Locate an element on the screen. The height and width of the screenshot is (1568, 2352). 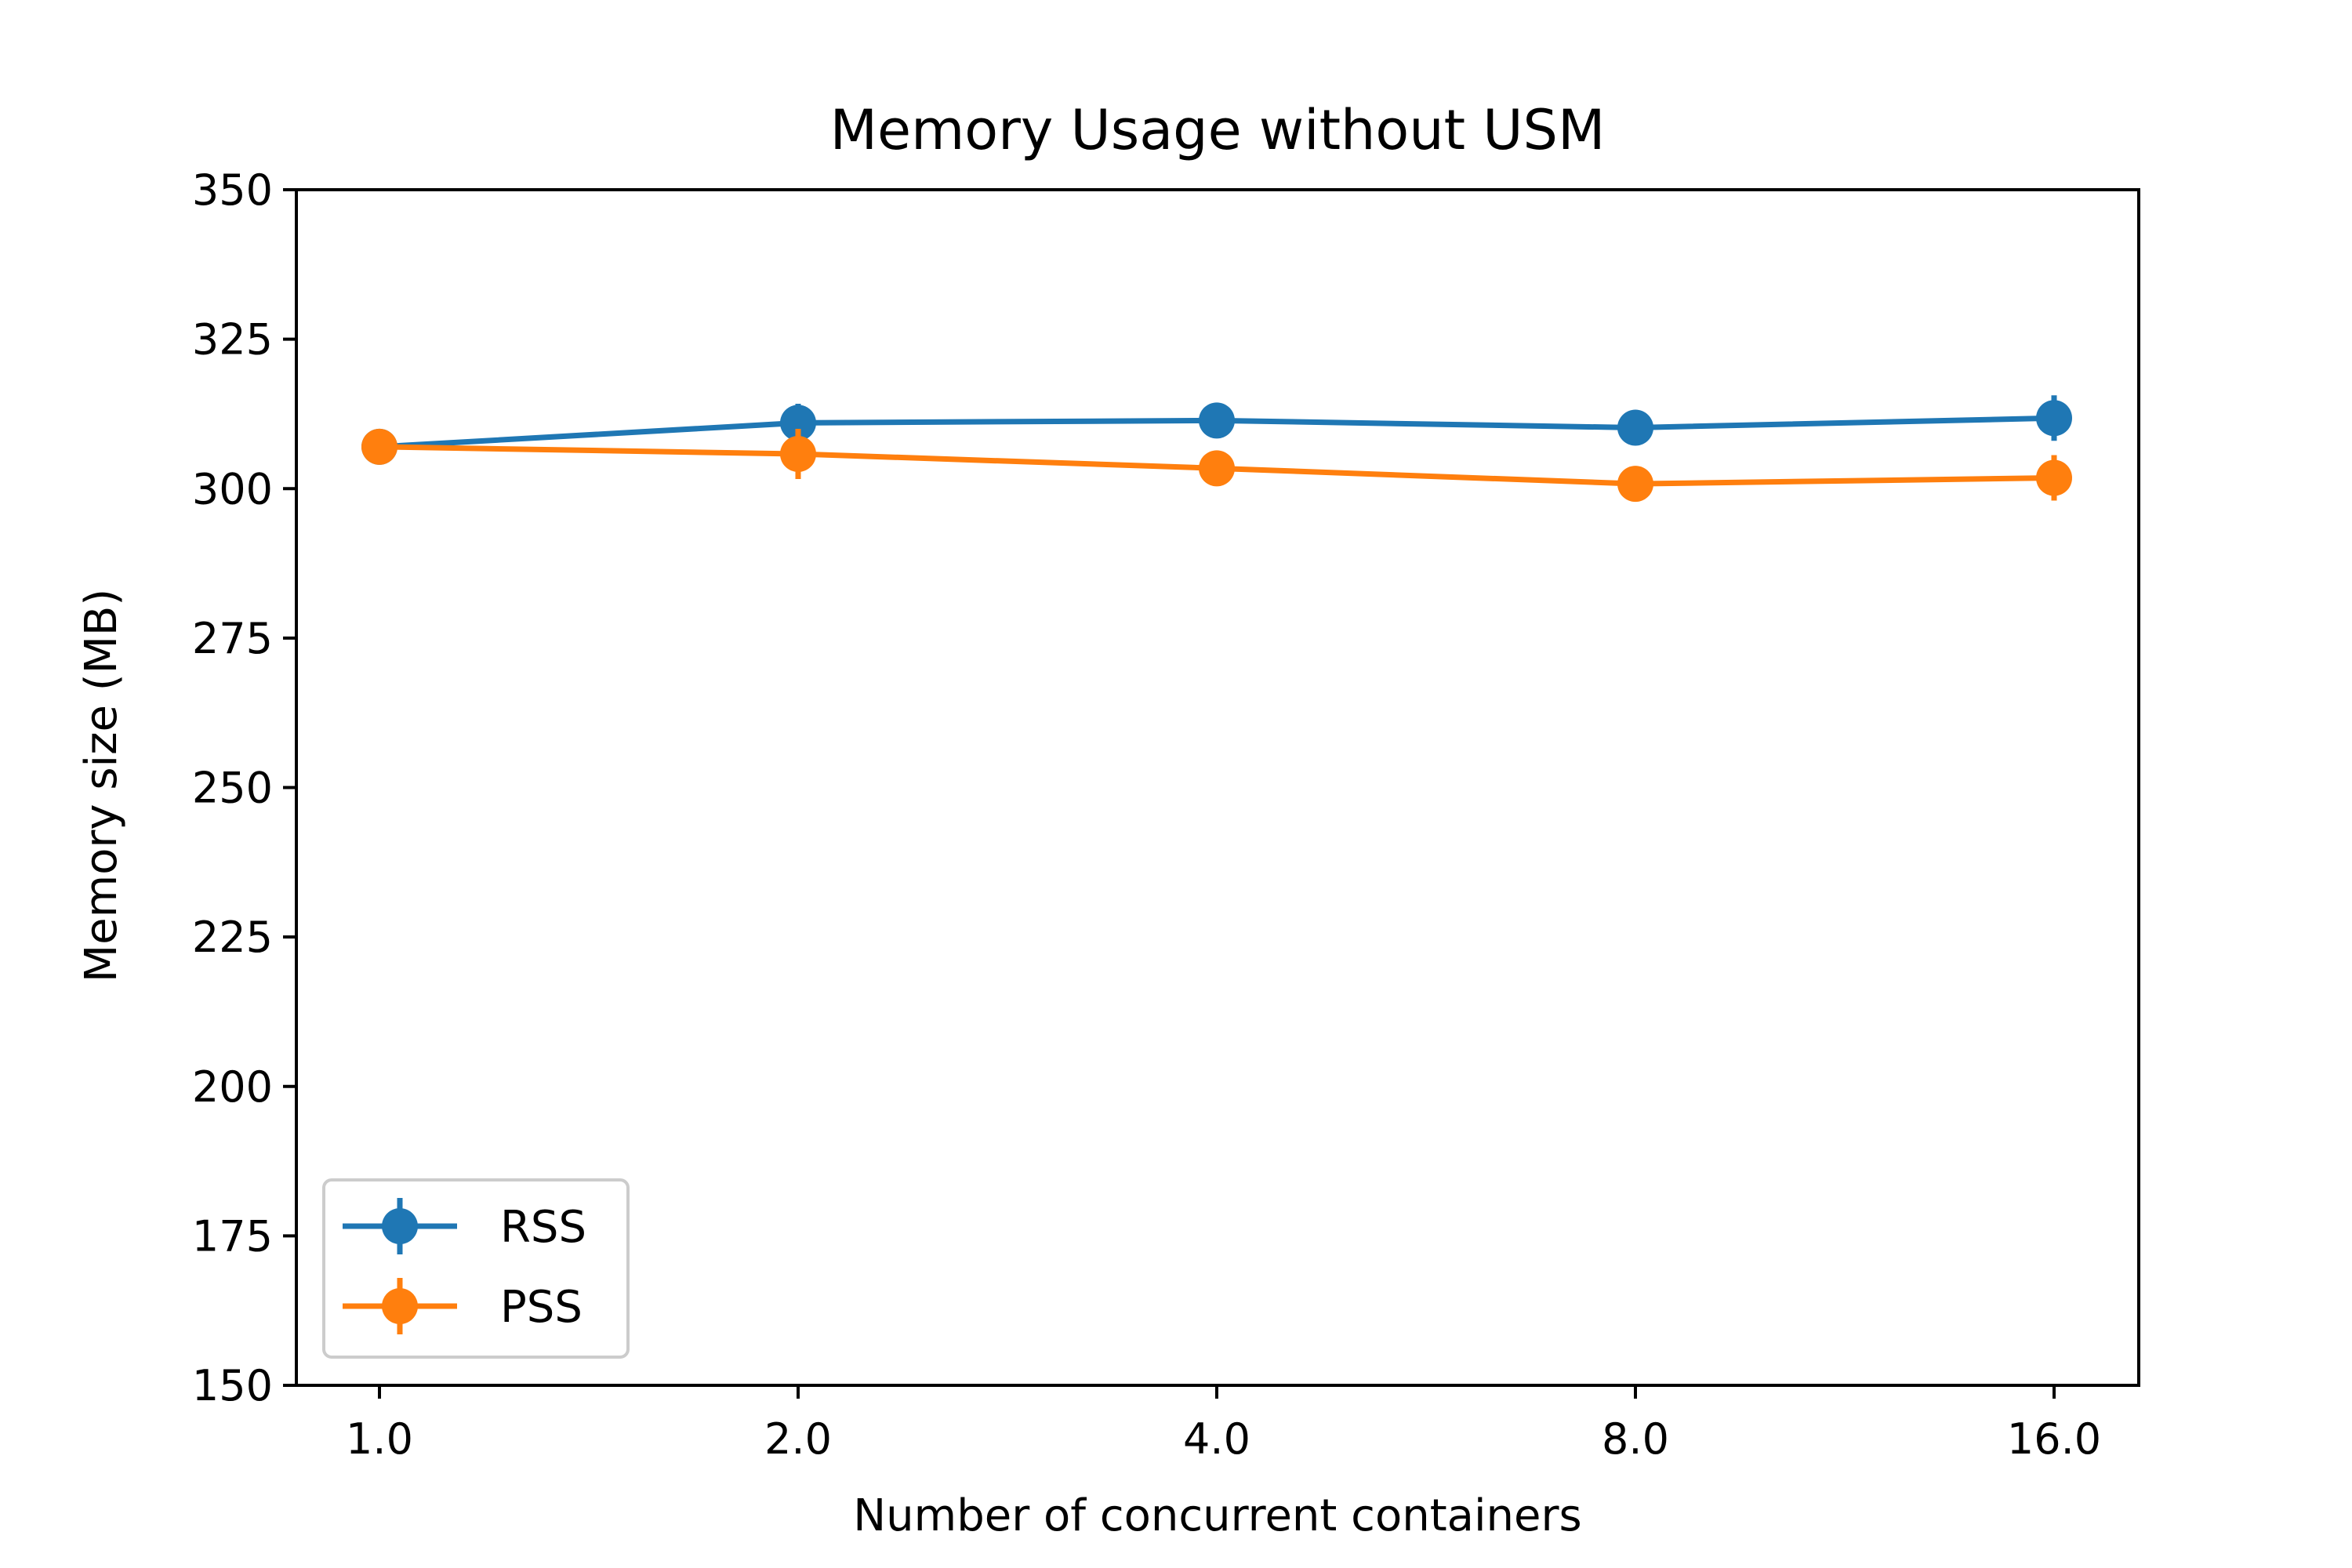
legend-item-rss: RSS is located at coordinates (464, 1226).